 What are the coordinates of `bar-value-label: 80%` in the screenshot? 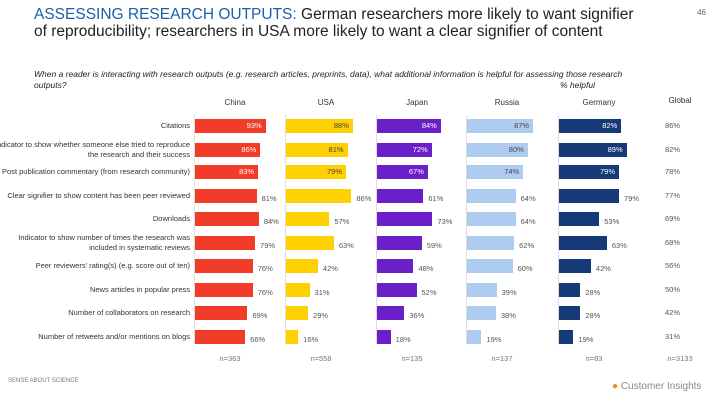 It's located at (516, 149).